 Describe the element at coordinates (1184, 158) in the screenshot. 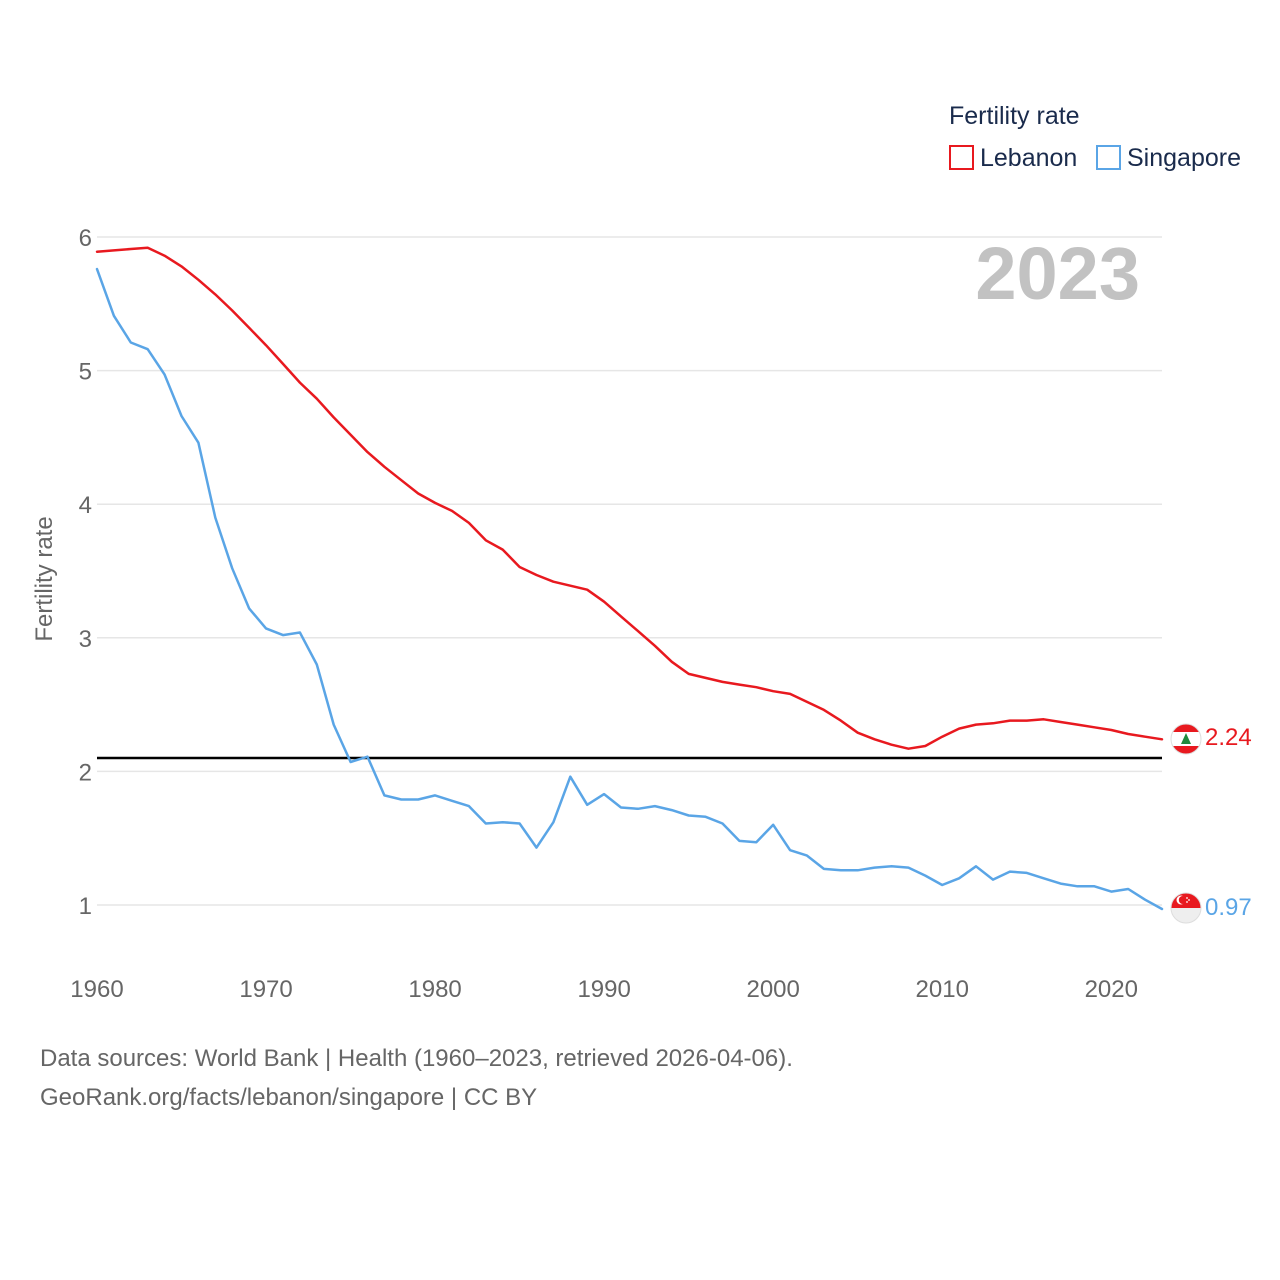

I see `legend-label-singapore: Singapore` at that location.